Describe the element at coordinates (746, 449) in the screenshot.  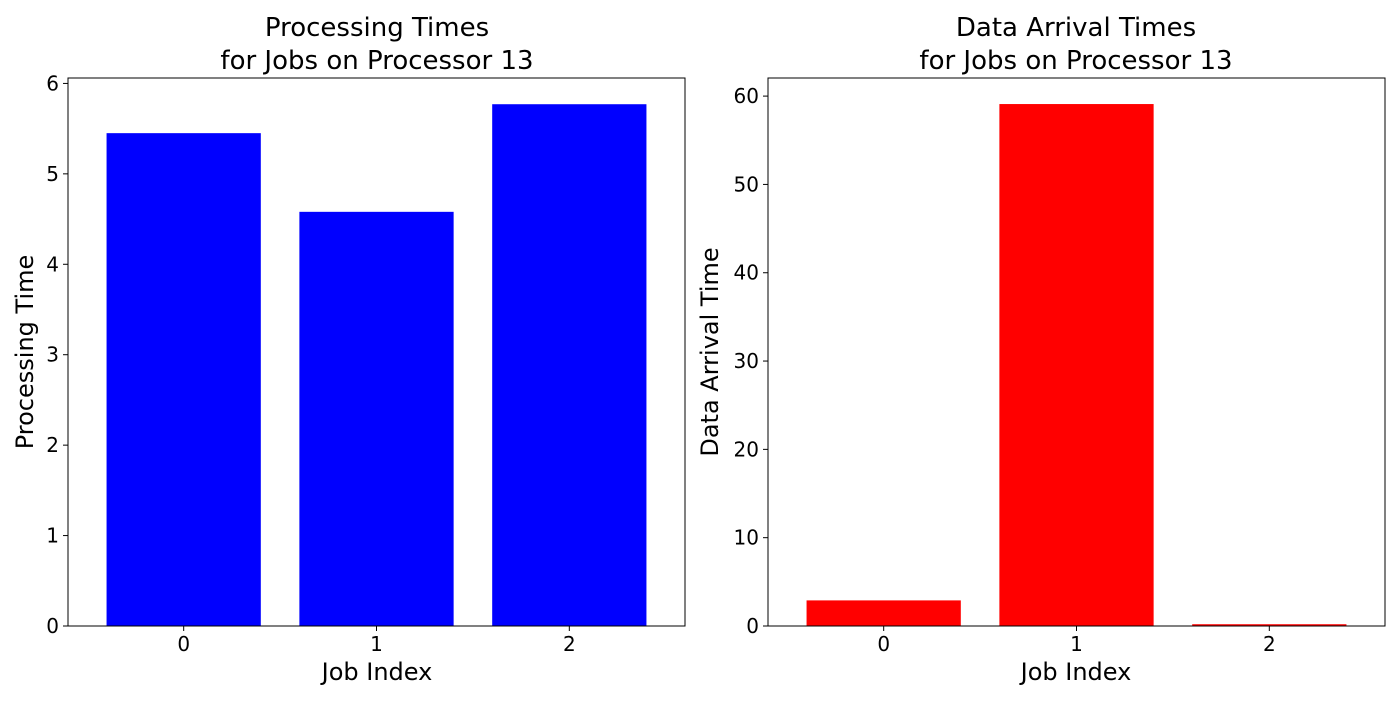
I see `y-tick-label: 20` at that location.